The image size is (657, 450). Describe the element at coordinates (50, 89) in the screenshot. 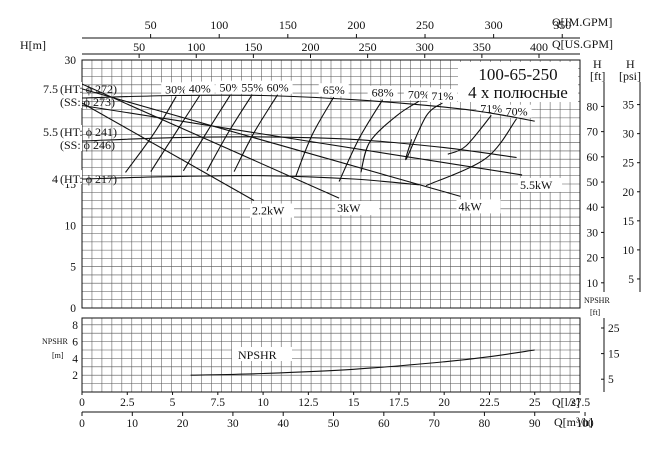

I see `head-curve-label: 7.5` at that location.